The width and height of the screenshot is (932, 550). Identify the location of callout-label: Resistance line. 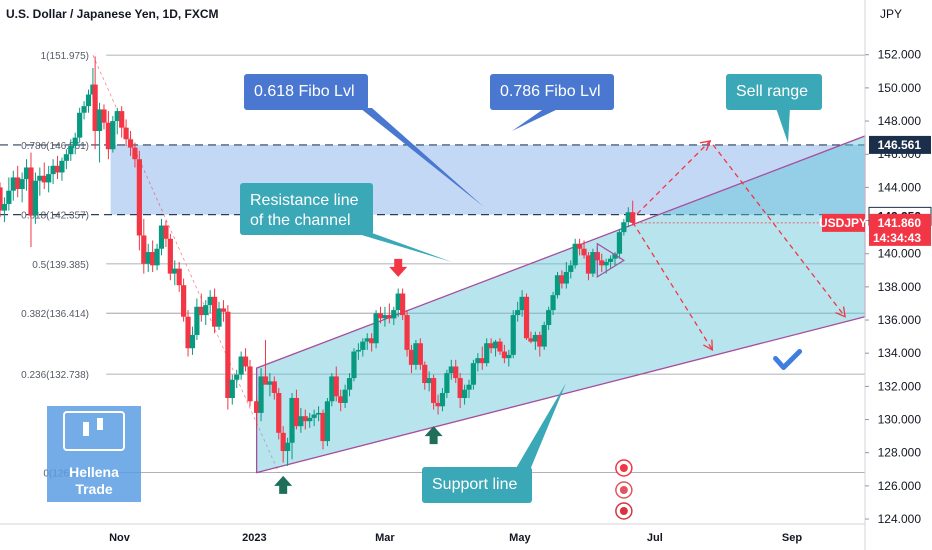
(304, 200).